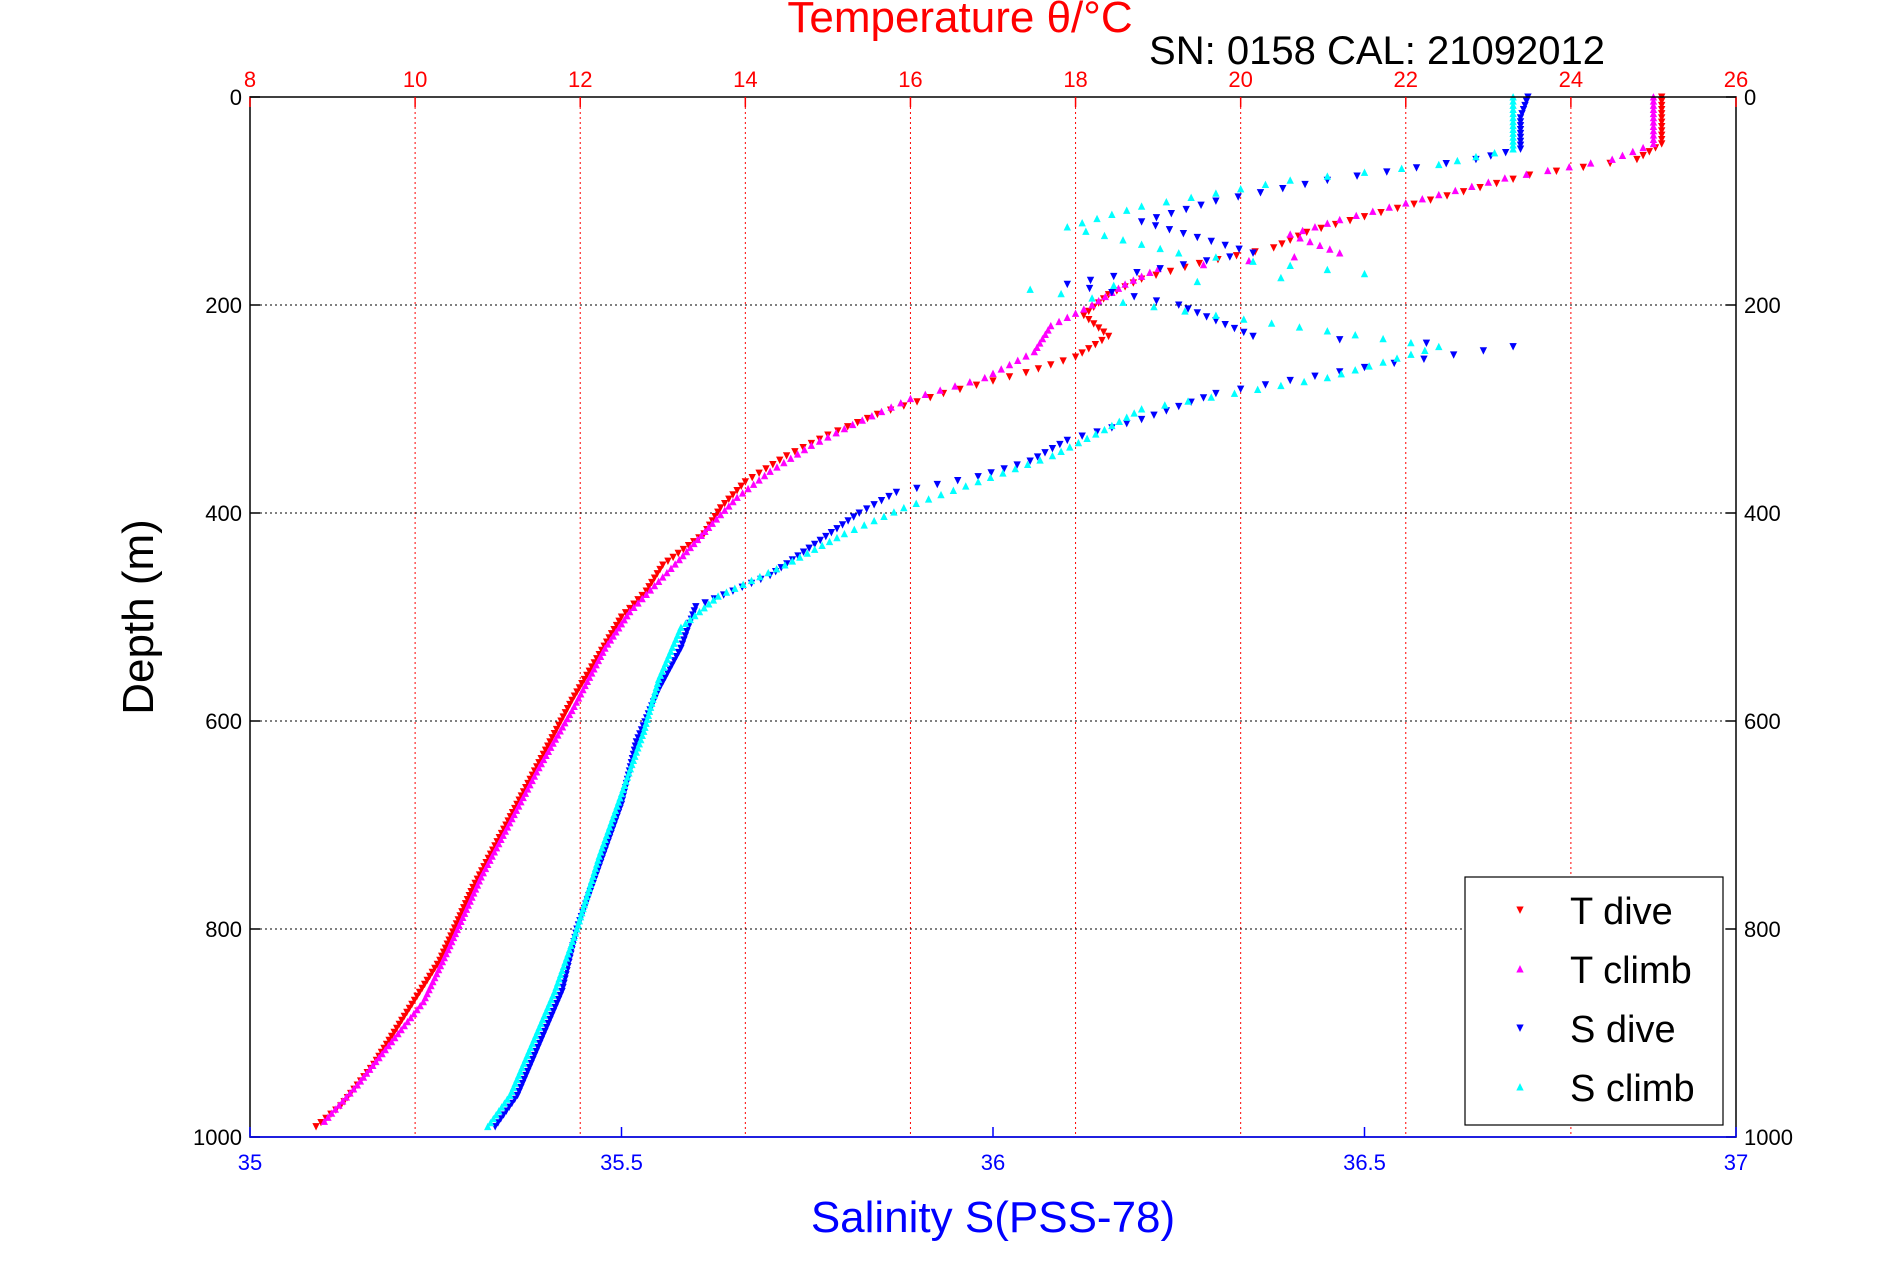 Image resolution: width=1891 pixels, height=1262 pixels. What do you see at coordinates (1364, 1162) in the screenshot?
I see `tick-label-bottom: 36.5` at bounding box center [1364, 1162].